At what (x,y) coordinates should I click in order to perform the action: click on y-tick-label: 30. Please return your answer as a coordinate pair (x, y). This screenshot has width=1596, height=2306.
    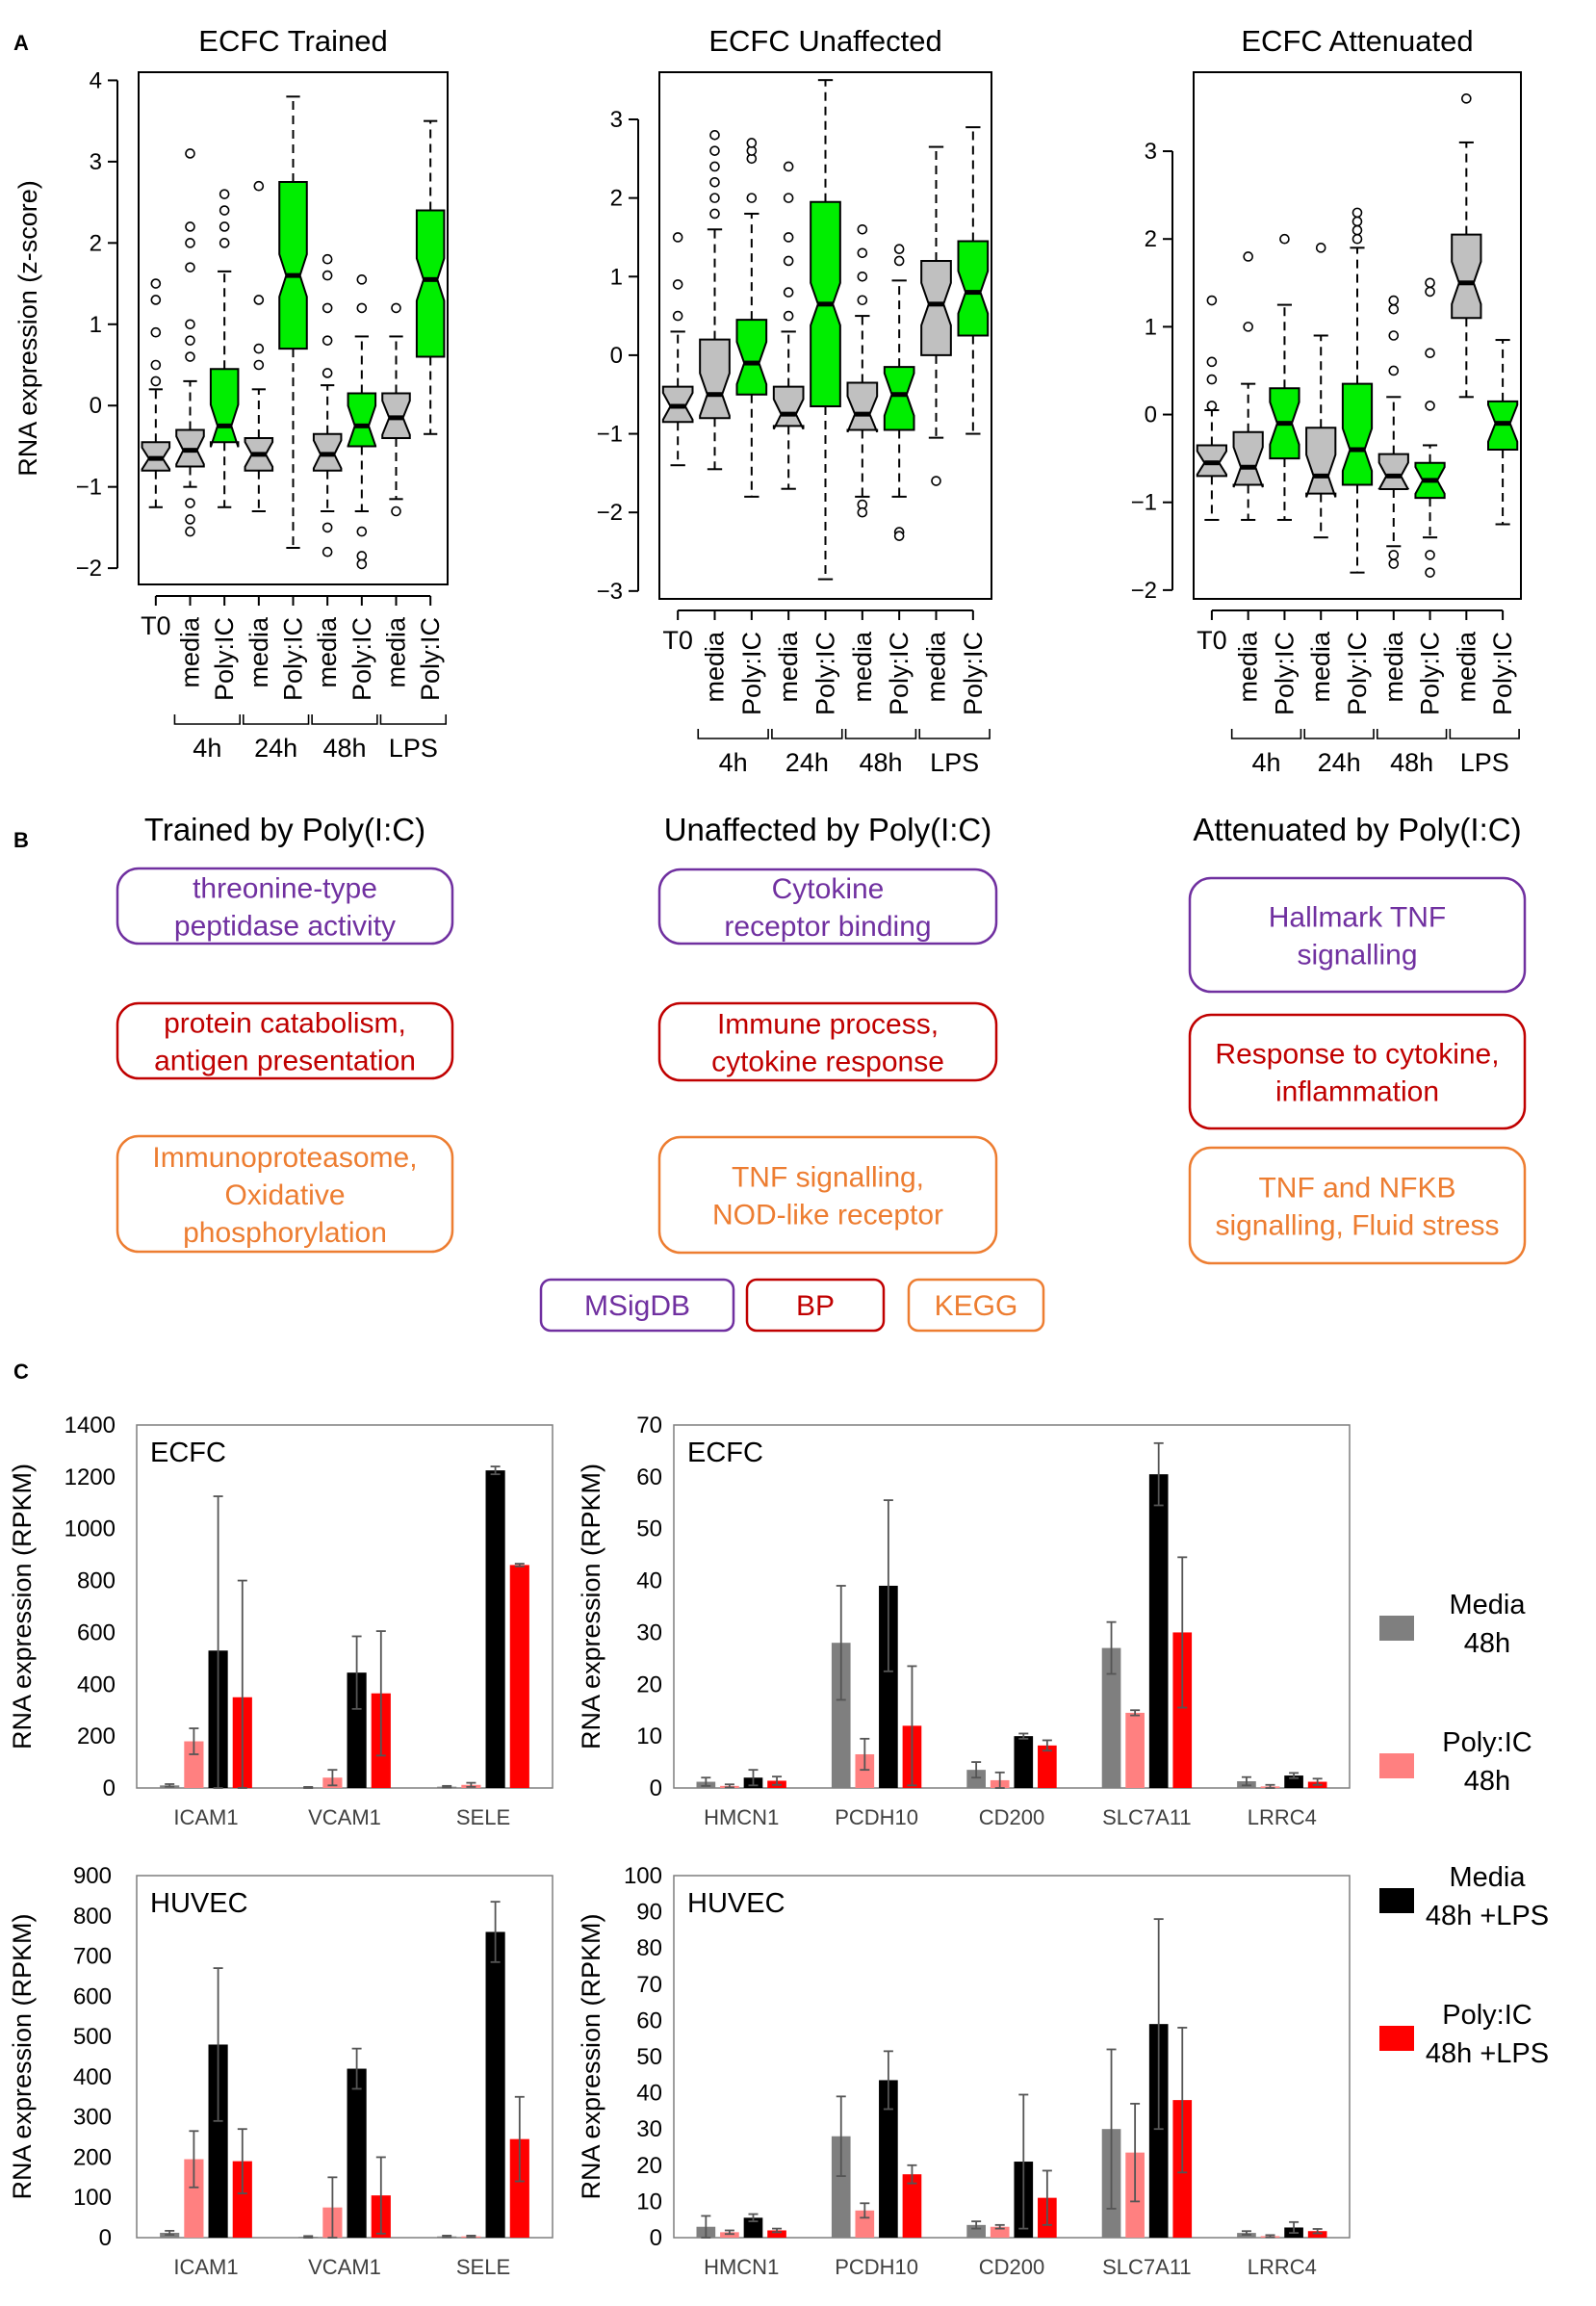
    Looking at the image, I should click on (649, 2129).